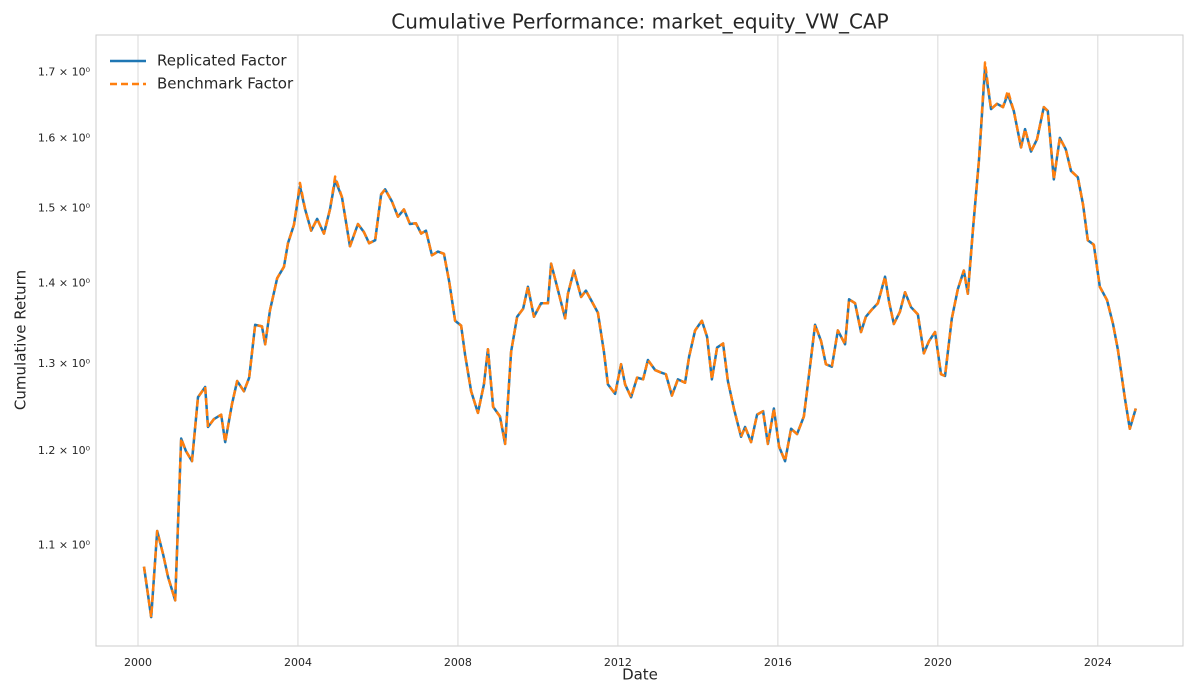 The height and width of the screenshot is (700, 1200). I want to click on legend-label: Replicated Factor, so click(222, 61).